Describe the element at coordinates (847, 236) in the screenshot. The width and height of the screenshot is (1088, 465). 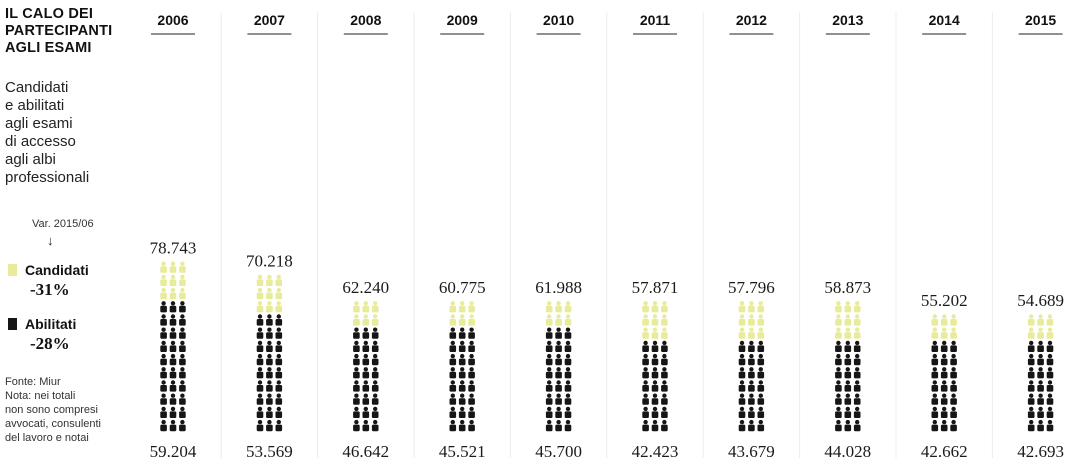
I see `column-2013: 2013 58.873 44.028` at that location.